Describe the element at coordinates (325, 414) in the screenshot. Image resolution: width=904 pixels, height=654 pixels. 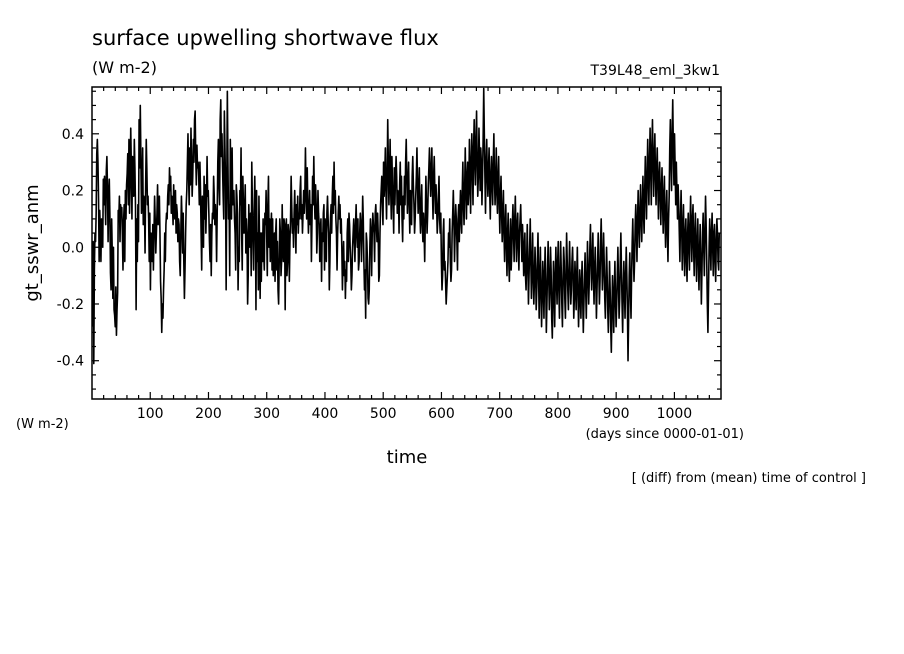
I see `x-tick-label: 400` at that location.